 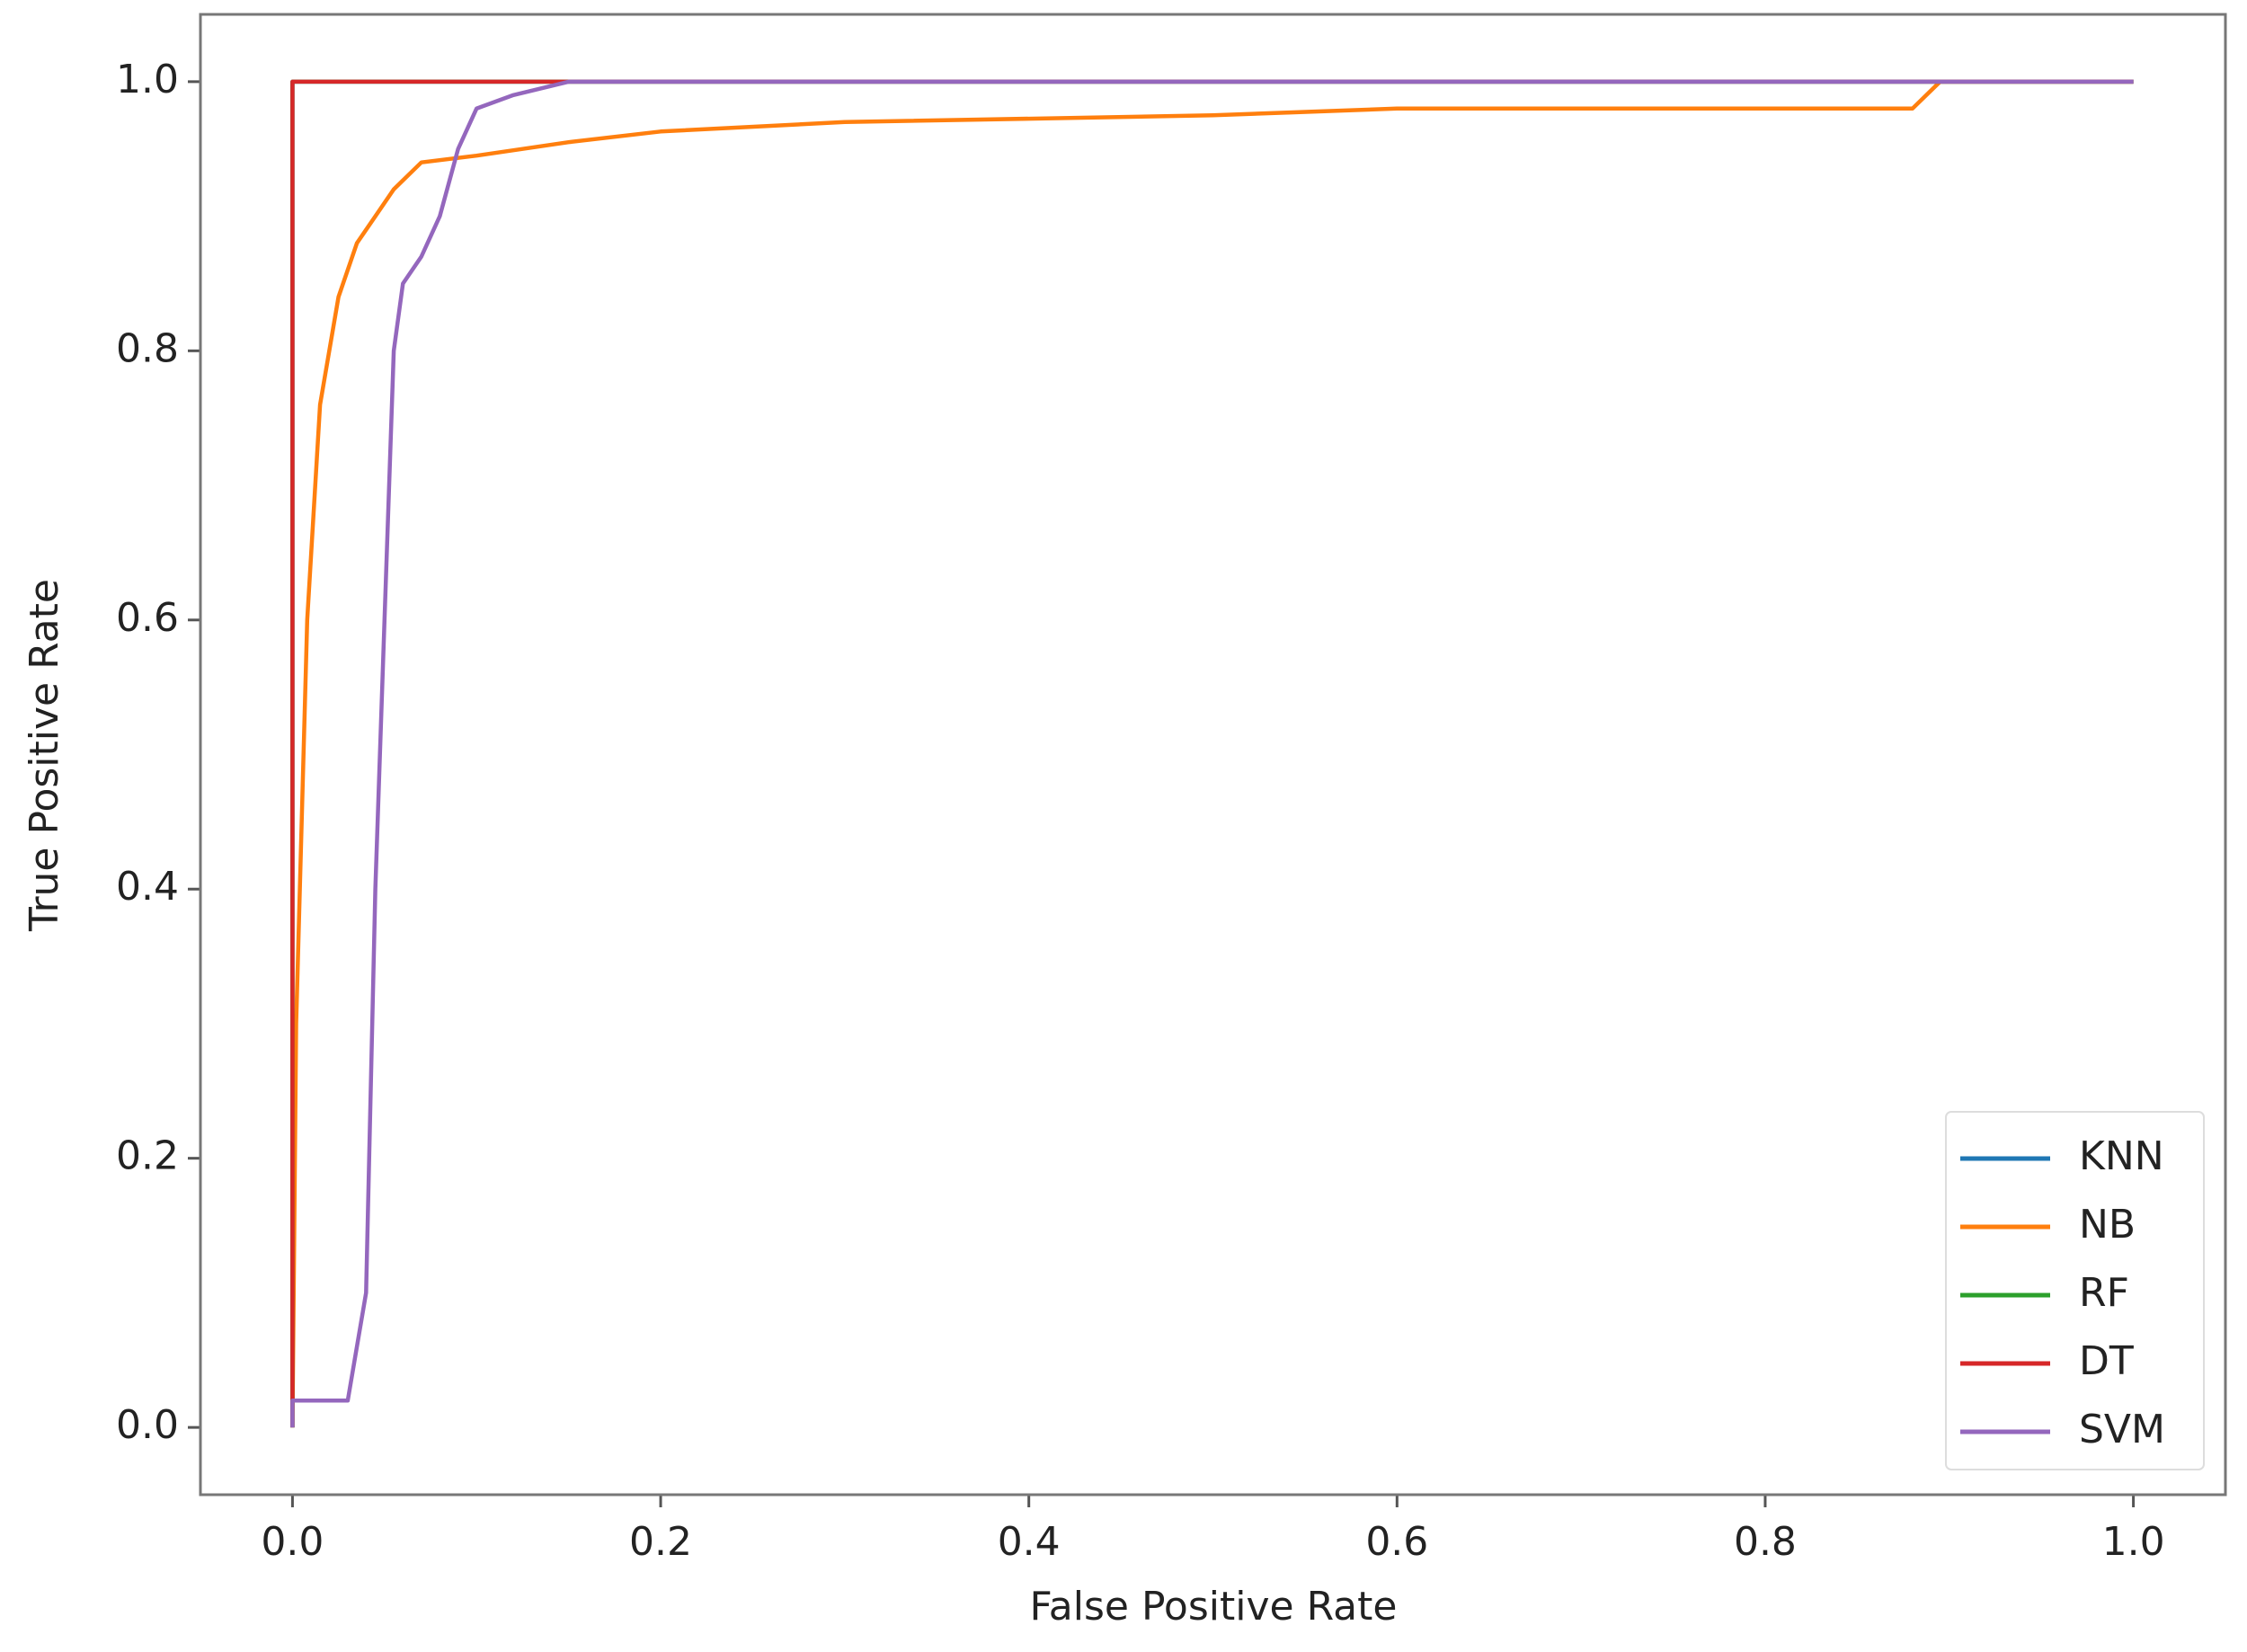 What do you see at coordinates (1766, 1542) in the screenshot?
I see `x-tick-label: 0.8` at bounding box center [1766, 1542].